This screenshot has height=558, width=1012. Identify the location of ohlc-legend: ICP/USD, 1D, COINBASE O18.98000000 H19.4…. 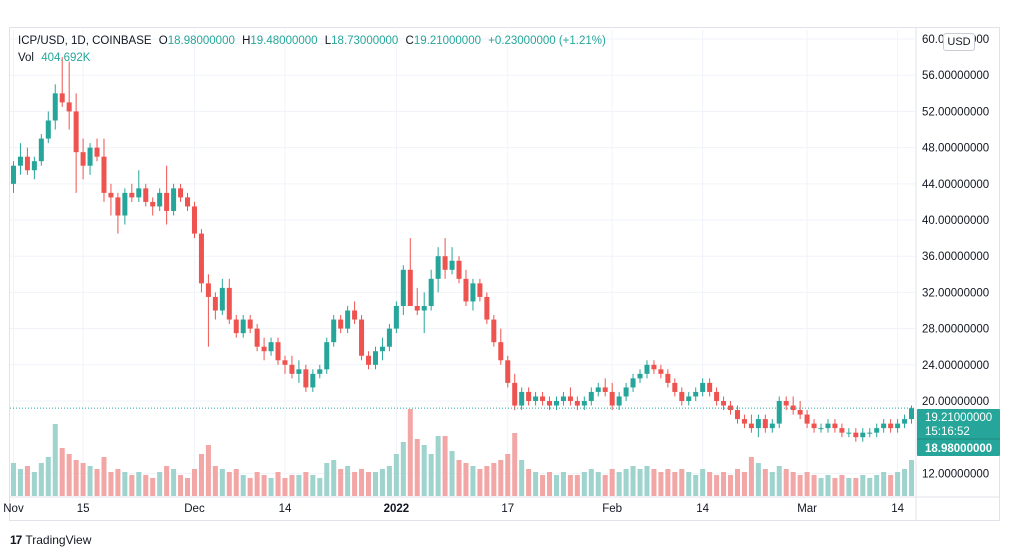
(314, 41).